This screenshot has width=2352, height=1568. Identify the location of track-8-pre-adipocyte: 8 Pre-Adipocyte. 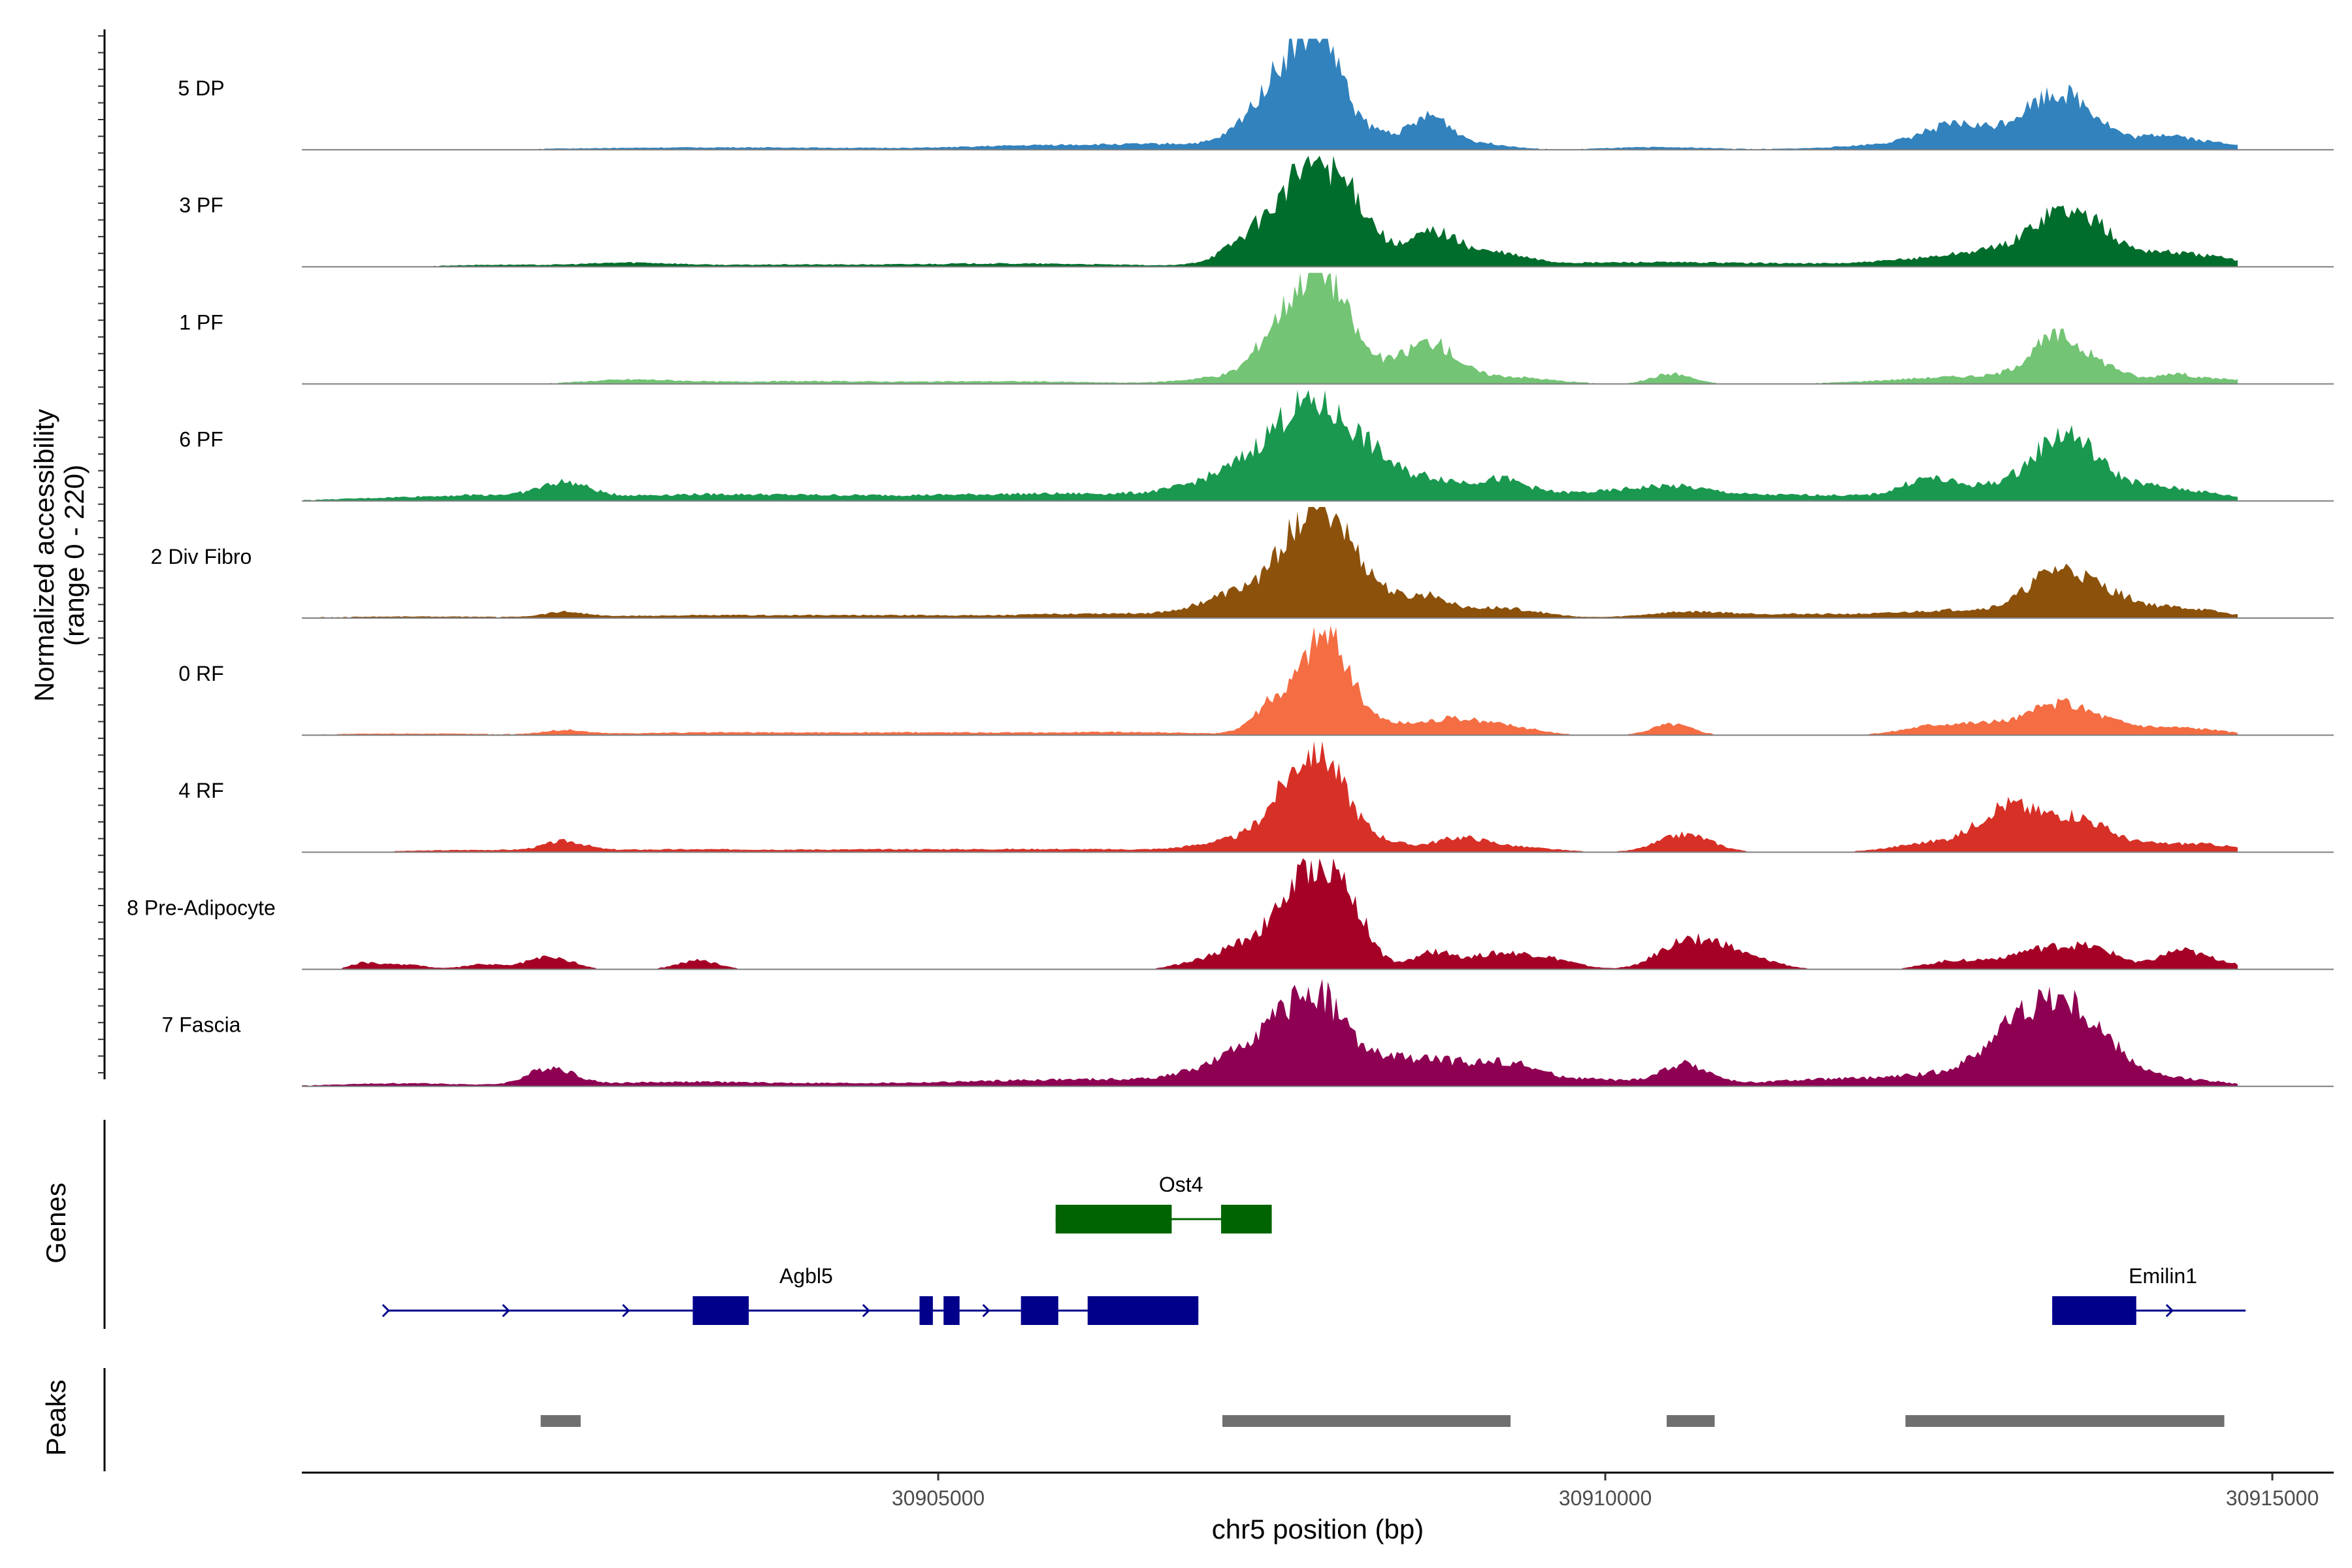
(1230, 914).